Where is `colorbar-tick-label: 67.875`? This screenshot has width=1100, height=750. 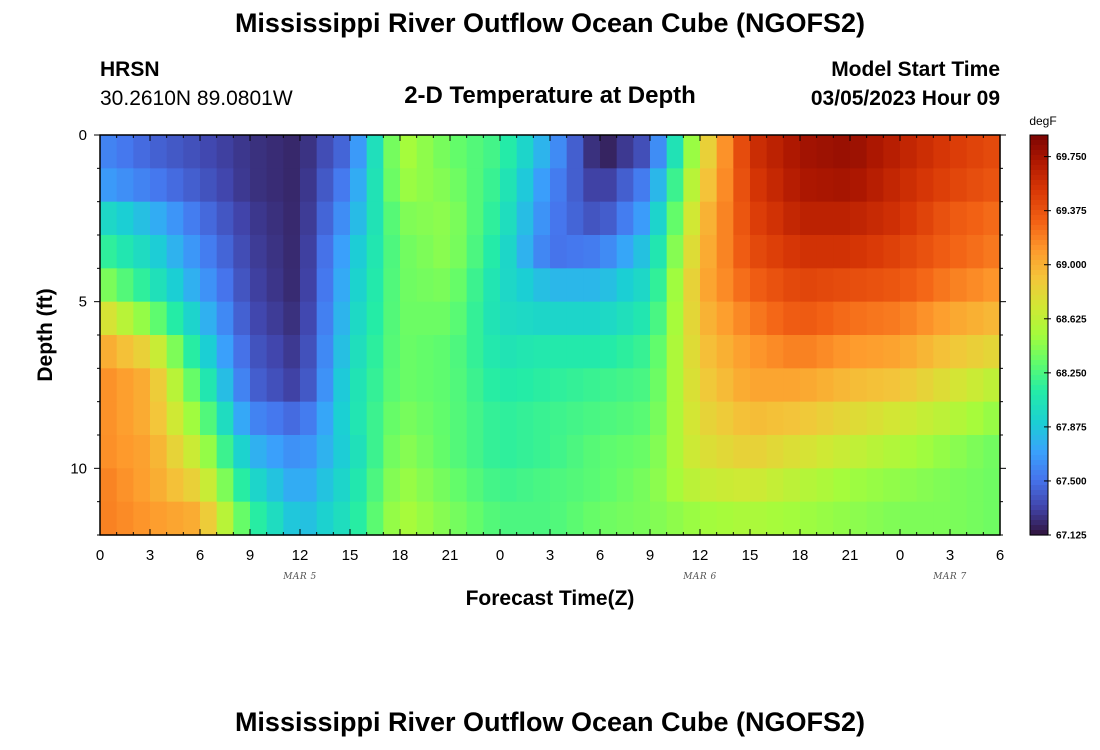
colorbar-tick-label: 67.875 is located at coordinates (1071, 427).